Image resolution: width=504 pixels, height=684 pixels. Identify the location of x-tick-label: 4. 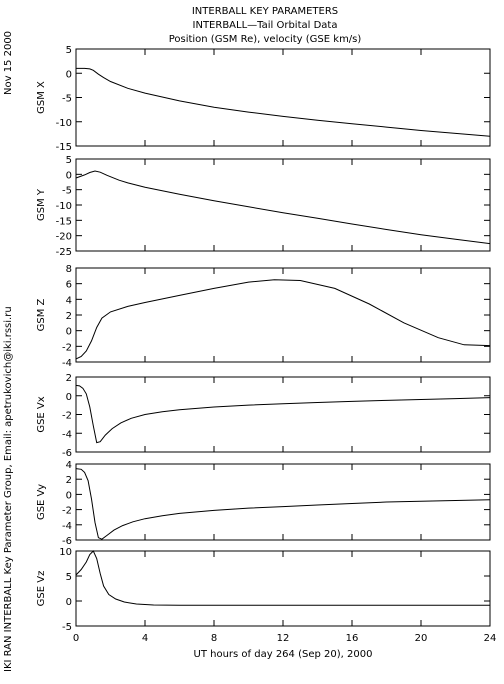
(145, 638).